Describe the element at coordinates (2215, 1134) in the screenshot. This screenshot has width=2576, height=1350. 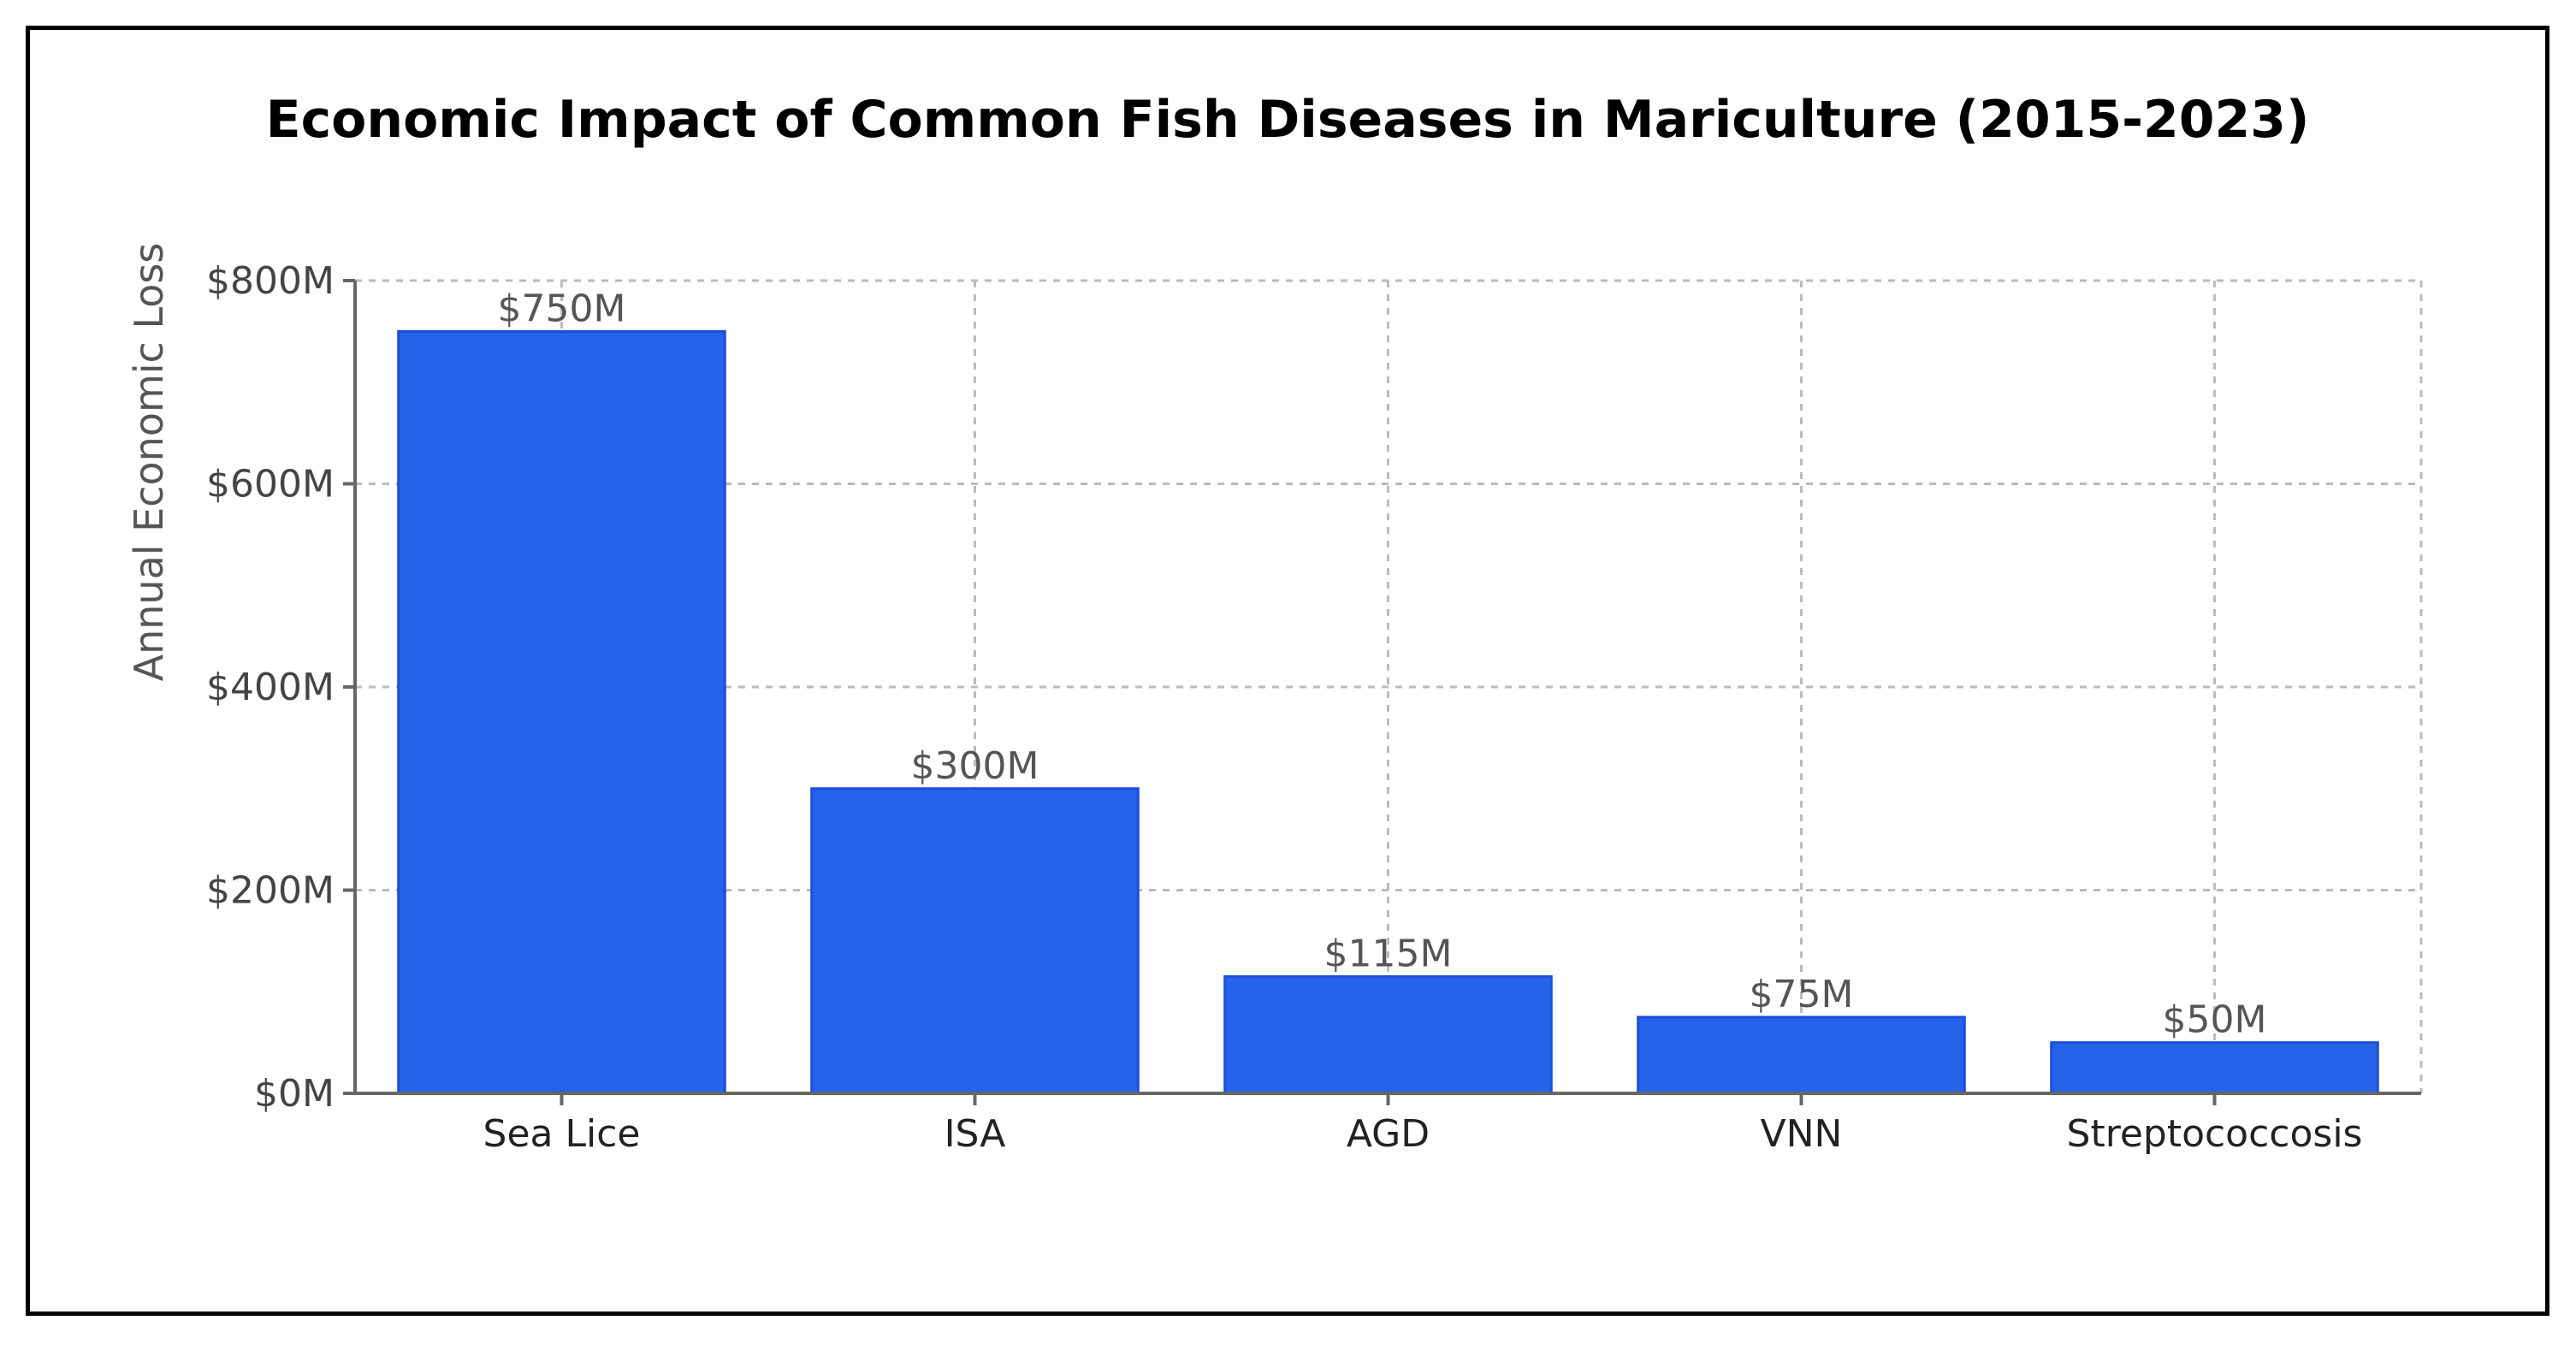
I see `x-tick-label: Streptococcosis` at that location.